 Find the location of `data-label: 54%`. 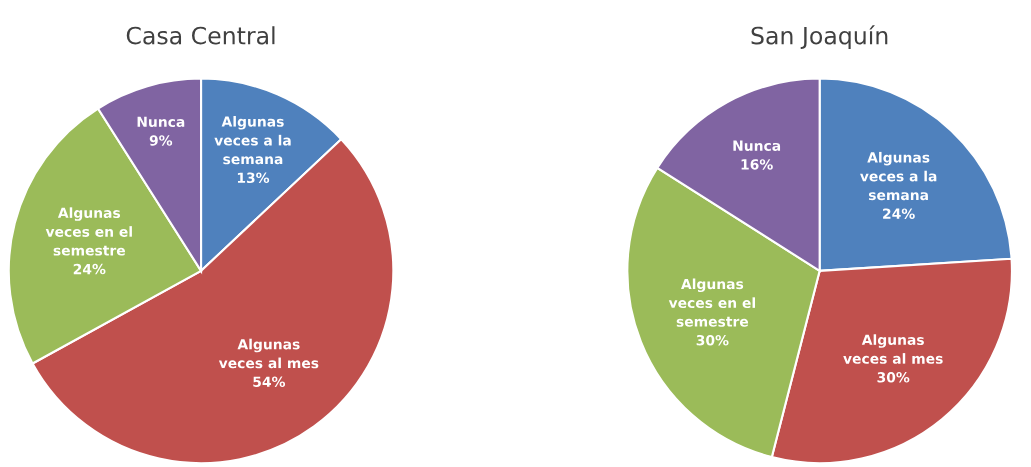

data-label: 54% is located at coordinates (269, 381).